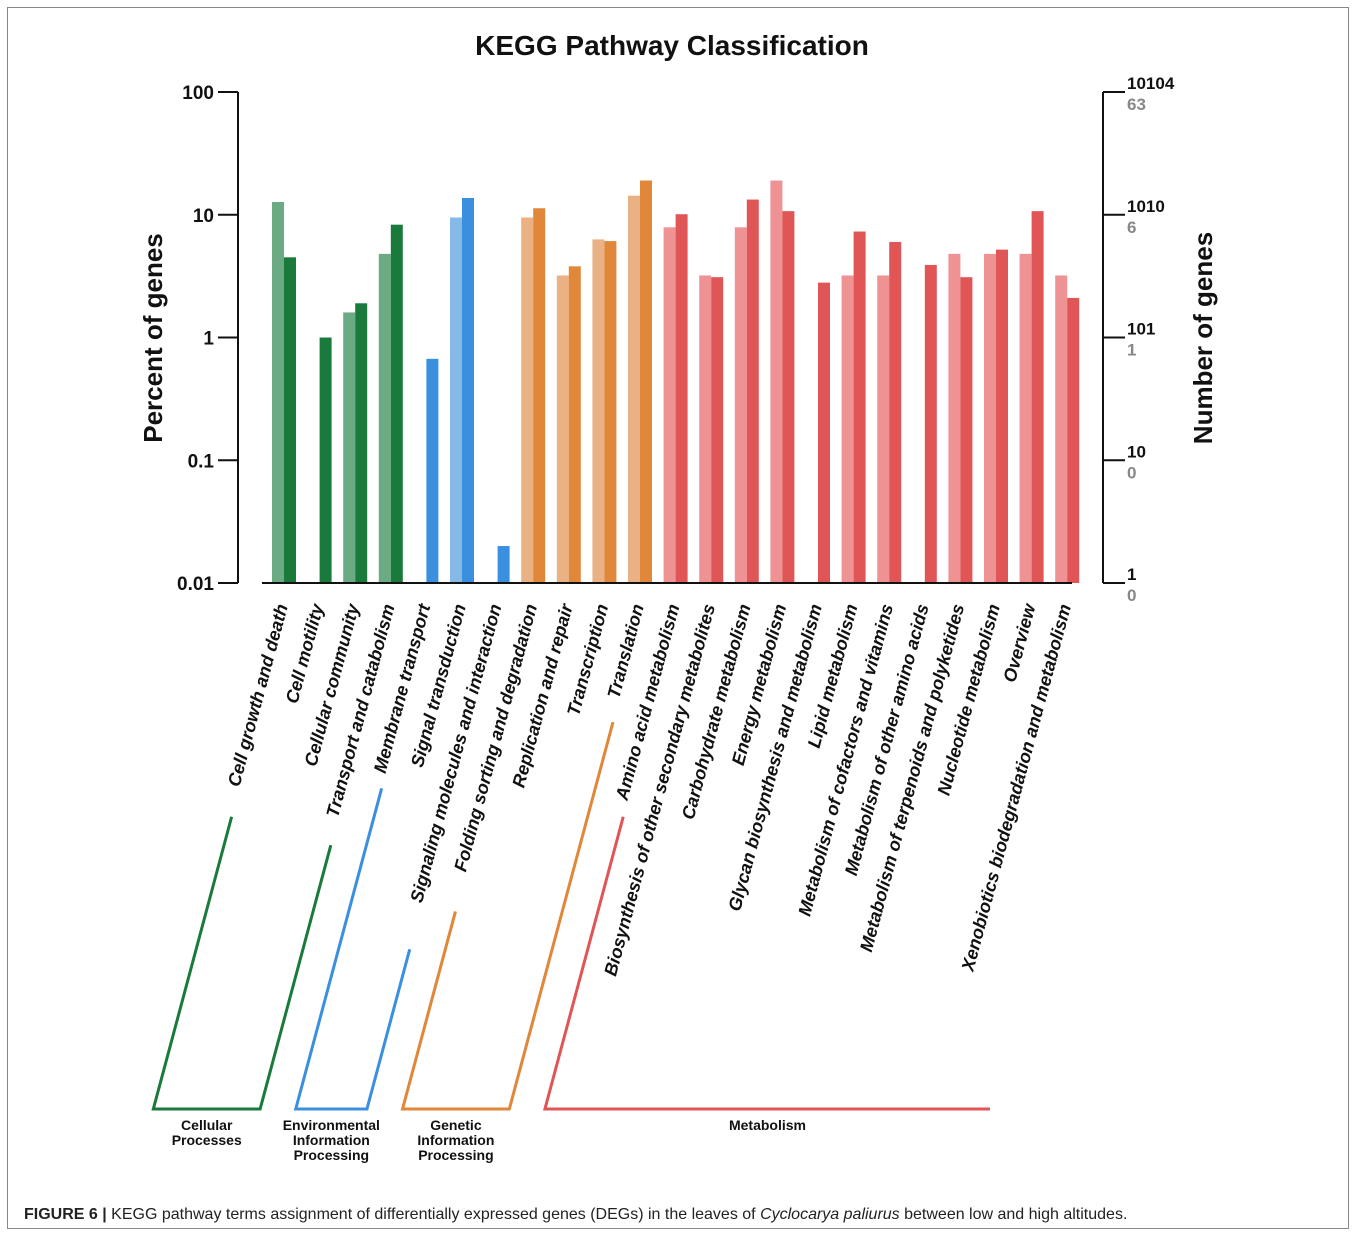 The height and width of the screenshot is (1234, 1358). Describe the element at coordinates (198, 93) in the screenshot. I see `left-tick-label: 100` at that location.